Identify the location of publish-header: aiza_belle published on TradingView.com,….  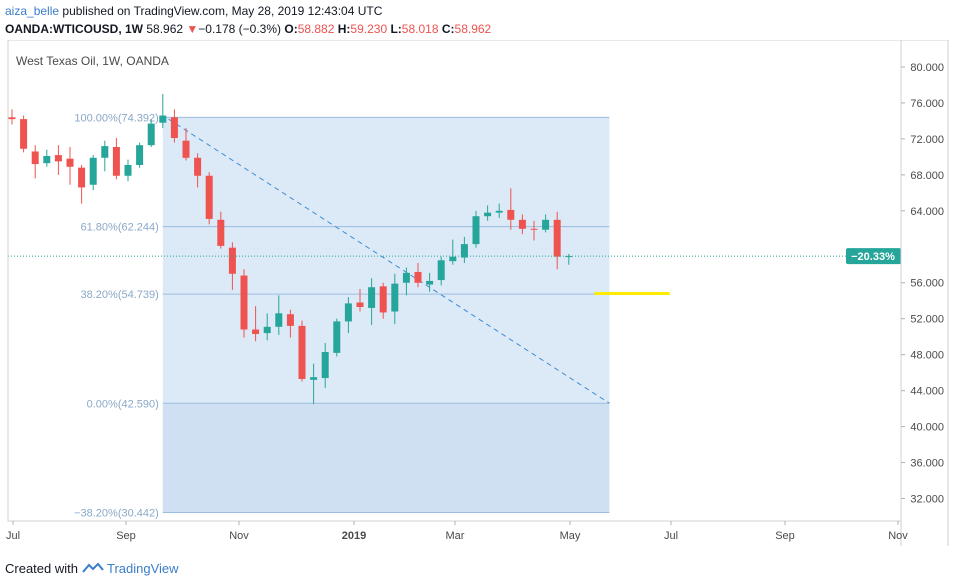
(193, 11).